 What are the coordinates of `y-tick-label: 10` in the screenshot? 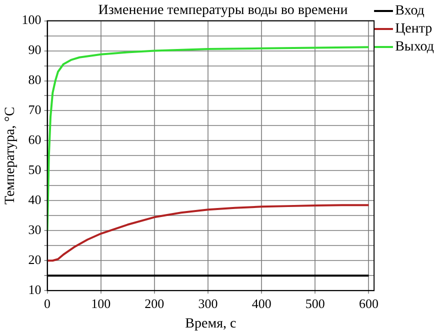 It's located at (35, 290).